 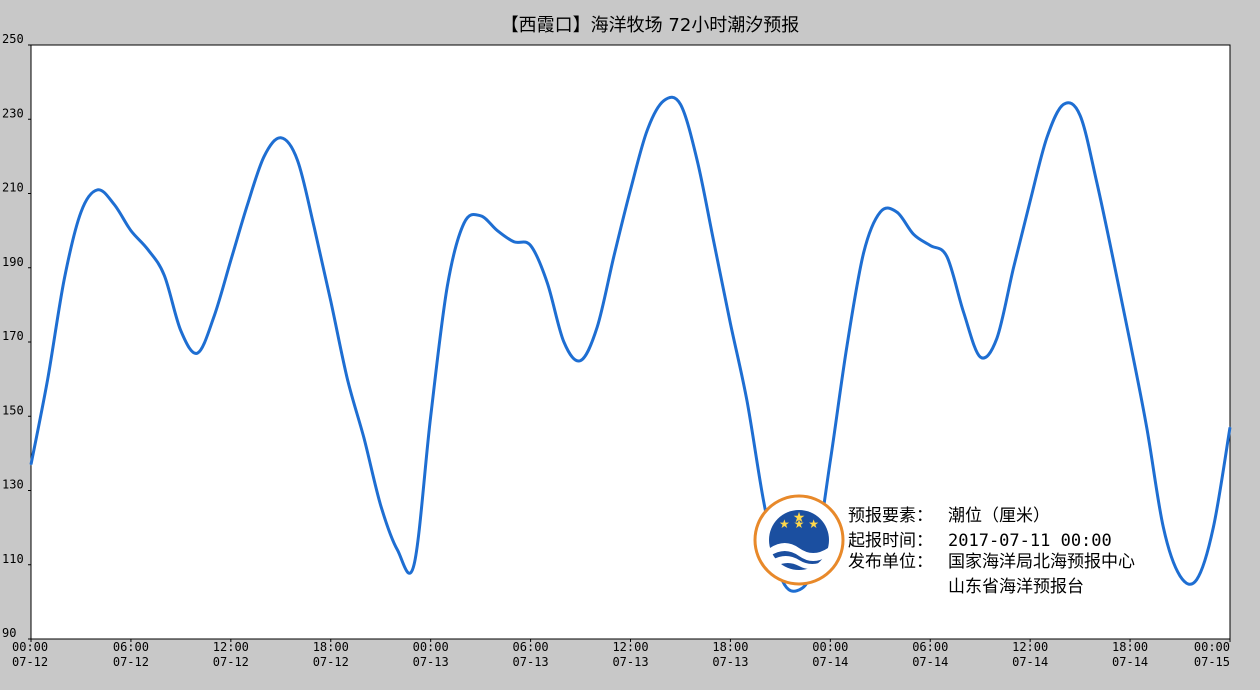 What do you see at coordinates (13, 113) in the screenshot?
I see `y-tick-label: 230` at bounding box center [13, 113].